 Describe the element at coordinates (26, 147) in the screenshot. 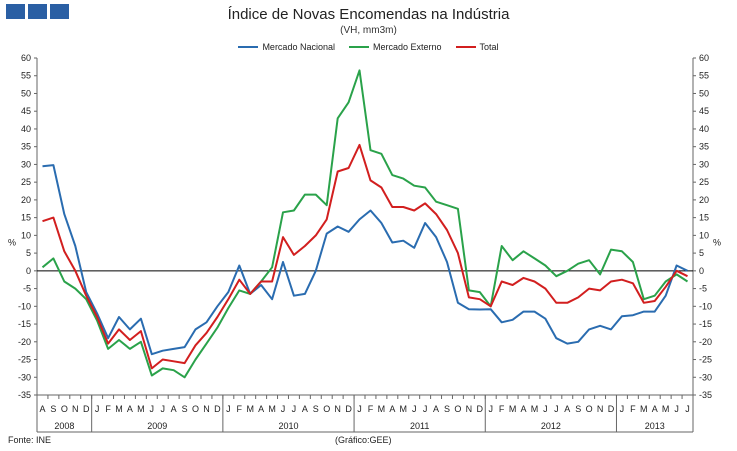

I see `y-tick-label-left: 35` at that location.